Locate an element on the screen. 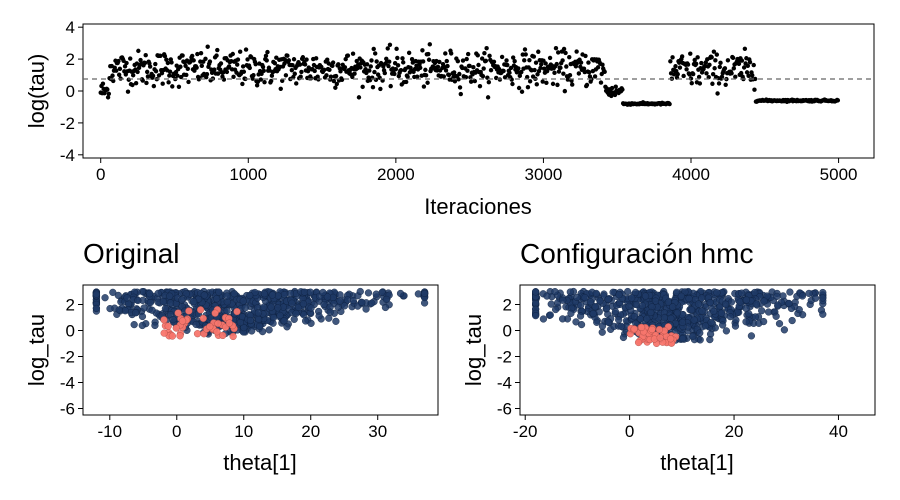 This screenshot has width=900, height=500. x-tick-label: -10 is located at coordinates (110, 431).